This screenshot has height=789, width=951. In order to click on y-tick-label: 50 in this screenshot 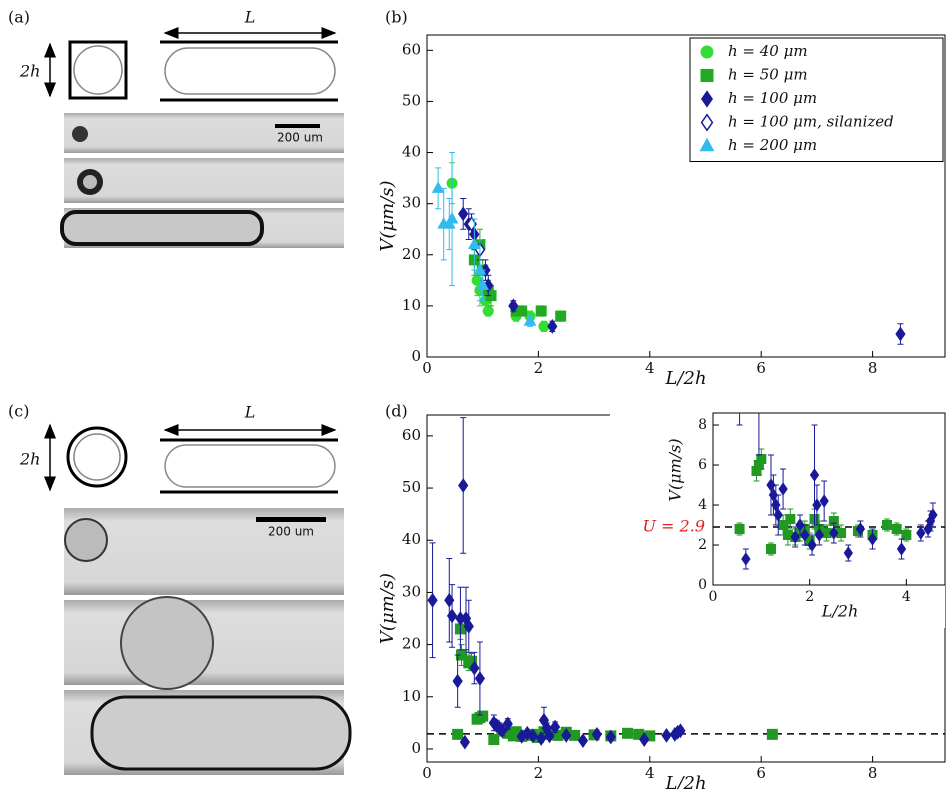, I will do `click(411, 100)`.